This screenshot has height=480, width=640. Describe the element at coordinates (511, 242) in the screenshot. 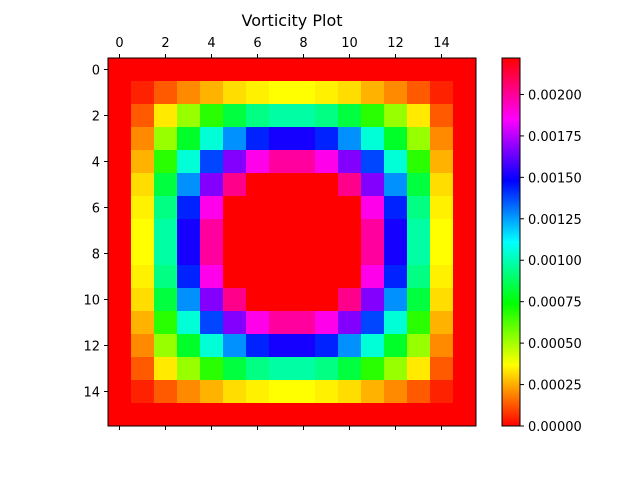

I see `colorbar` at that location.